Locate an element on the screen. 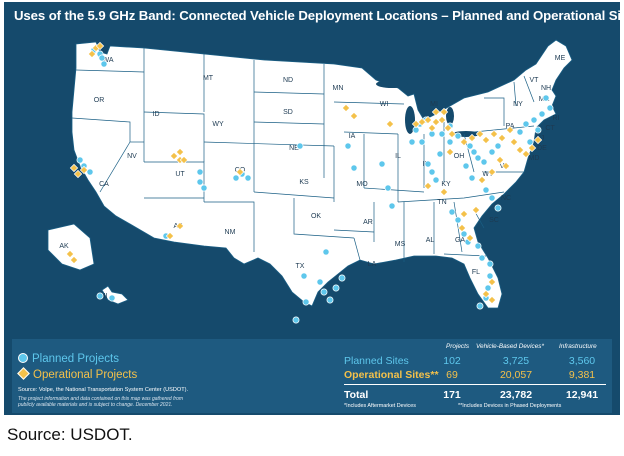  state-label-md: MD is located at coordinates (534, 158).